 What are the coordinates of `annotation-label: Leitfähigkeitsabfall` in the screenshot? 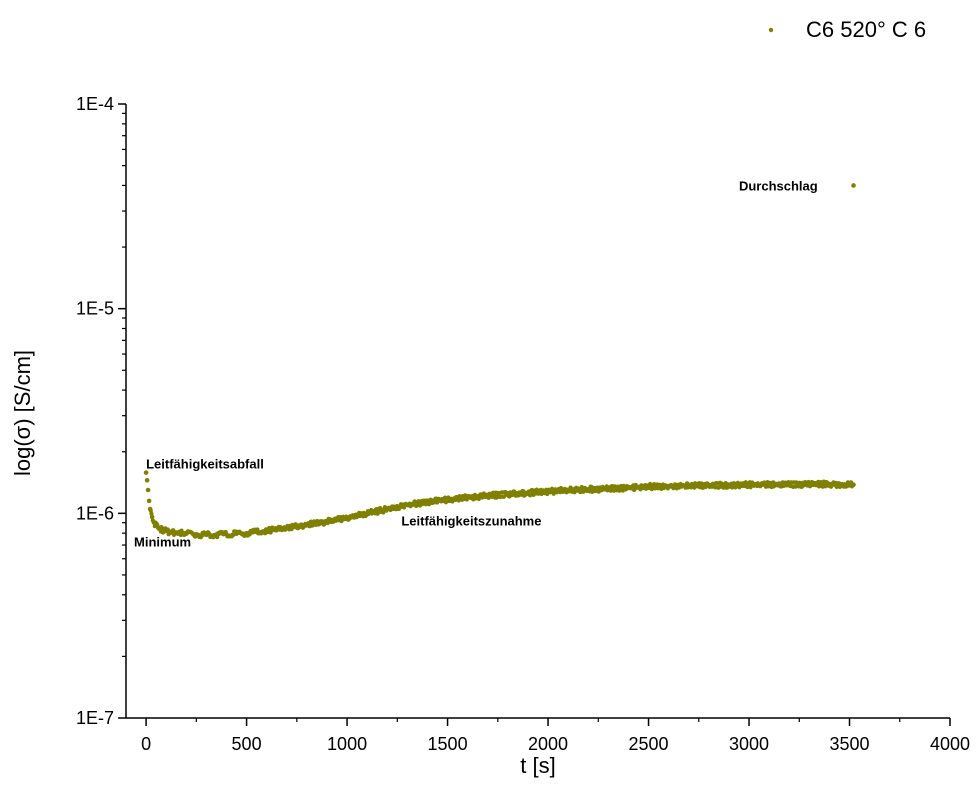 It's located at (205, 464).